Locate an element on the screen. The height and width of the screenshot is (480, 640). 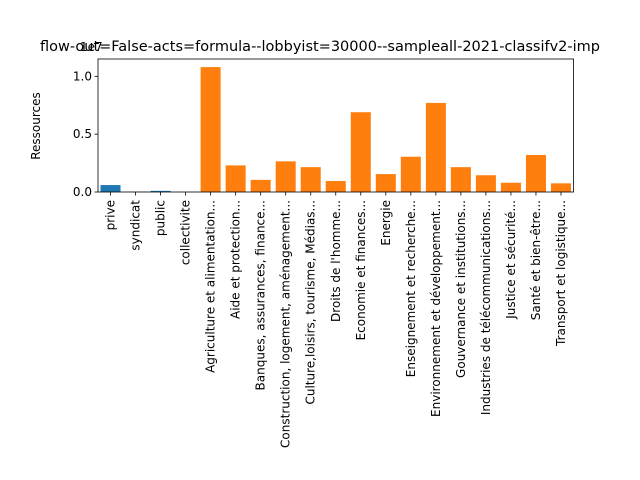
x-tick-label-1: syndicat is located at coordinates (136, 225).